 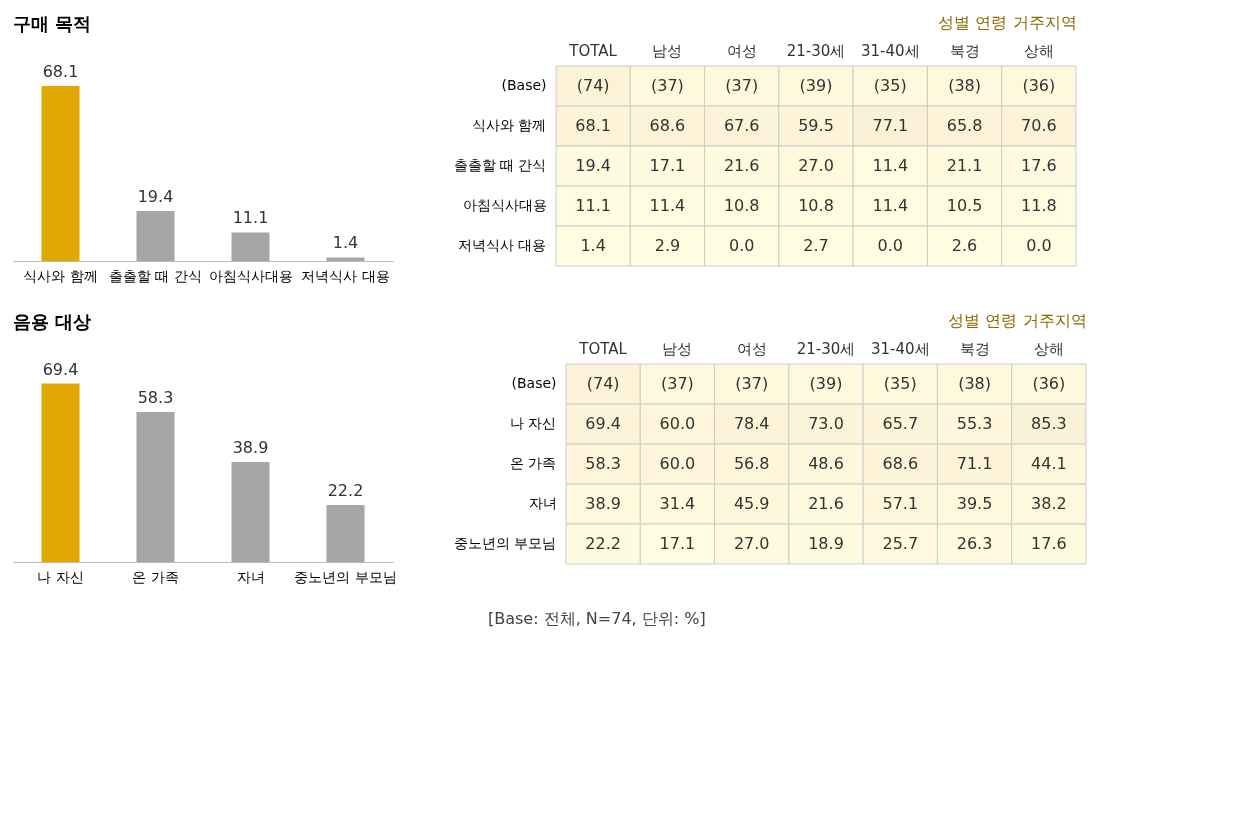 I want to click on y-tick-label: 저녁식사 대용, so click(x=502, y=245).